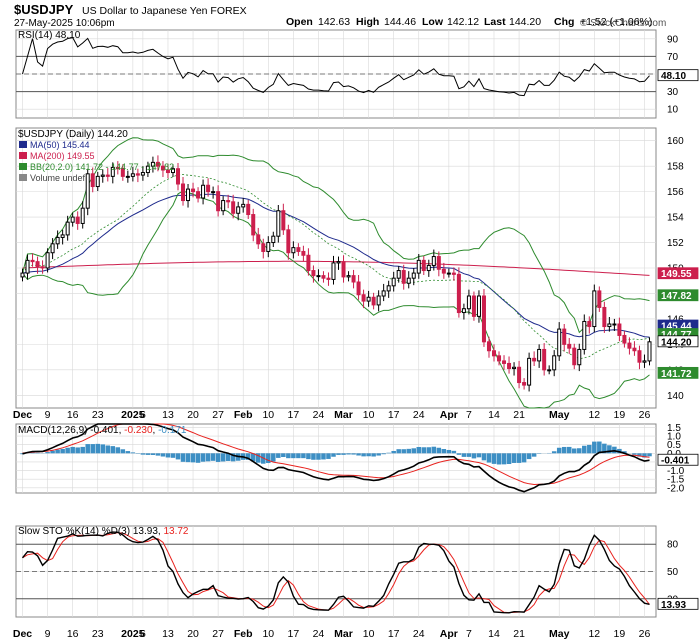  I want to click on bb-legend: BB(20,2.0) 141.72 - 144.77 - 147.82, so click(102, 167).